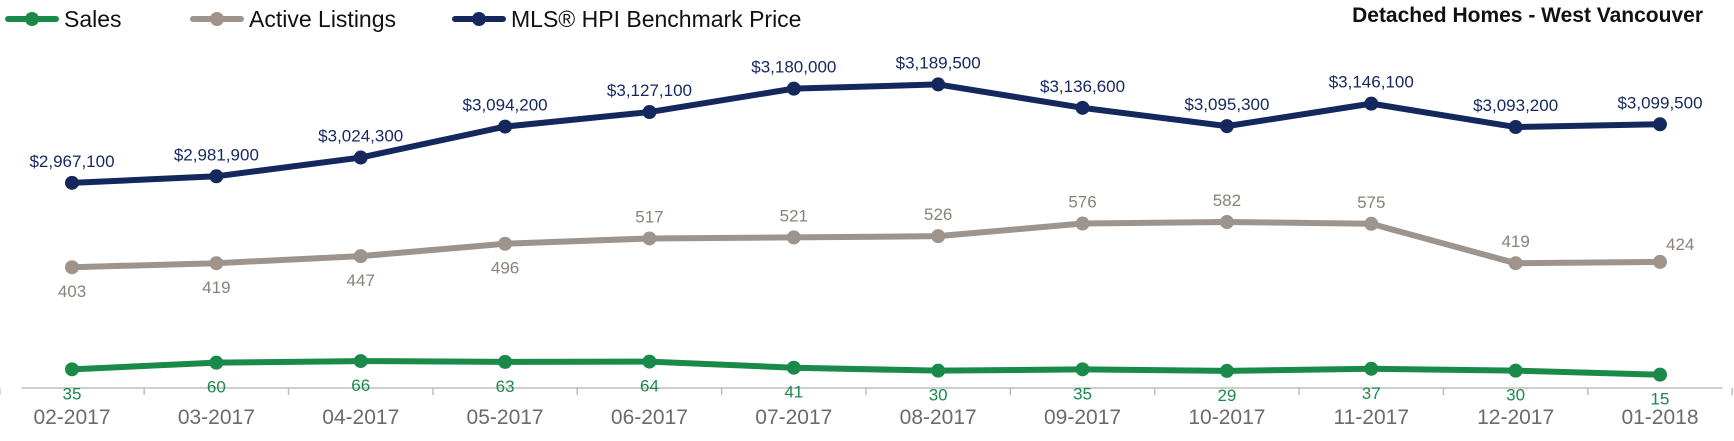 The image size is (1734, 441). What do you see at coordinates (93, 19) in the screenshot?
I see `legend-label: Sales` at bounding box center [93, 19].